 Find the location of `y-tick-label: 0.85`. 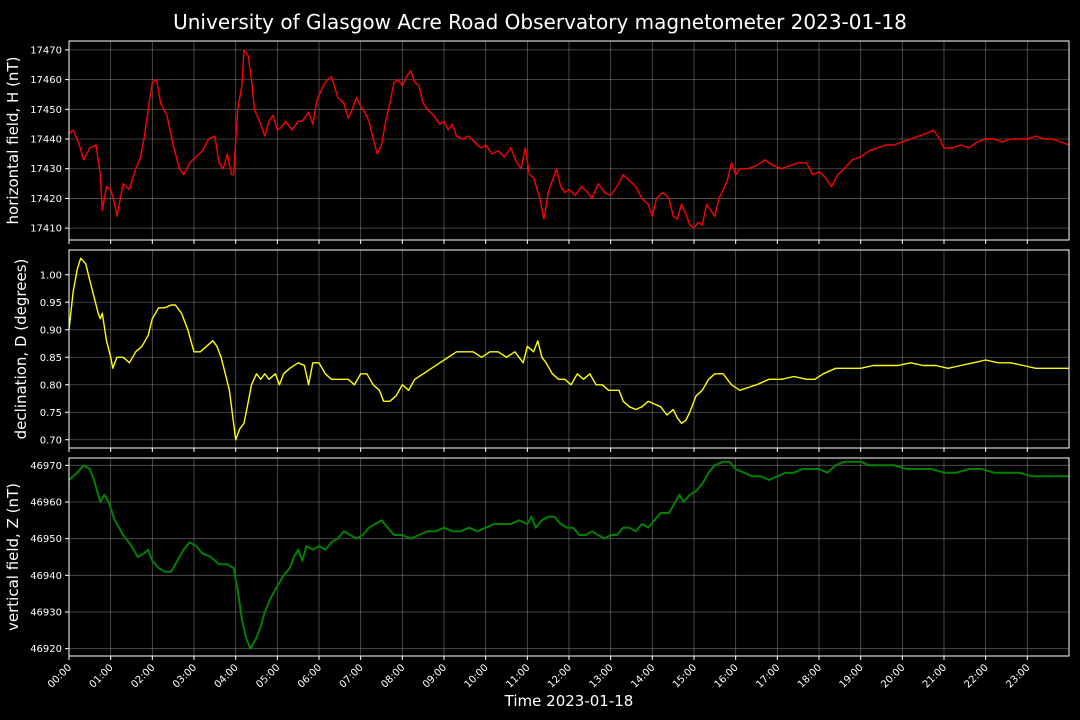

y-tick-label: 0.85 is located at coordinates (51, 358).